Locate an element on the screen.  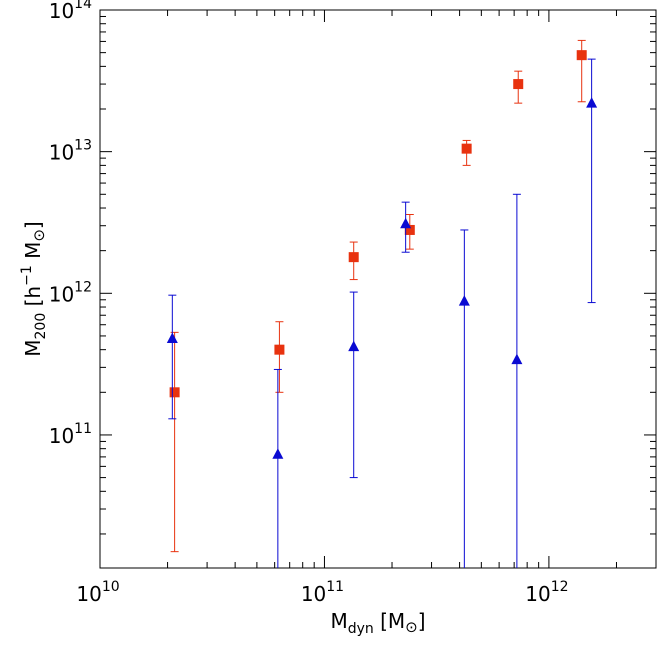
x-tick-exponent: 10 is located at coordinates (111, 587).